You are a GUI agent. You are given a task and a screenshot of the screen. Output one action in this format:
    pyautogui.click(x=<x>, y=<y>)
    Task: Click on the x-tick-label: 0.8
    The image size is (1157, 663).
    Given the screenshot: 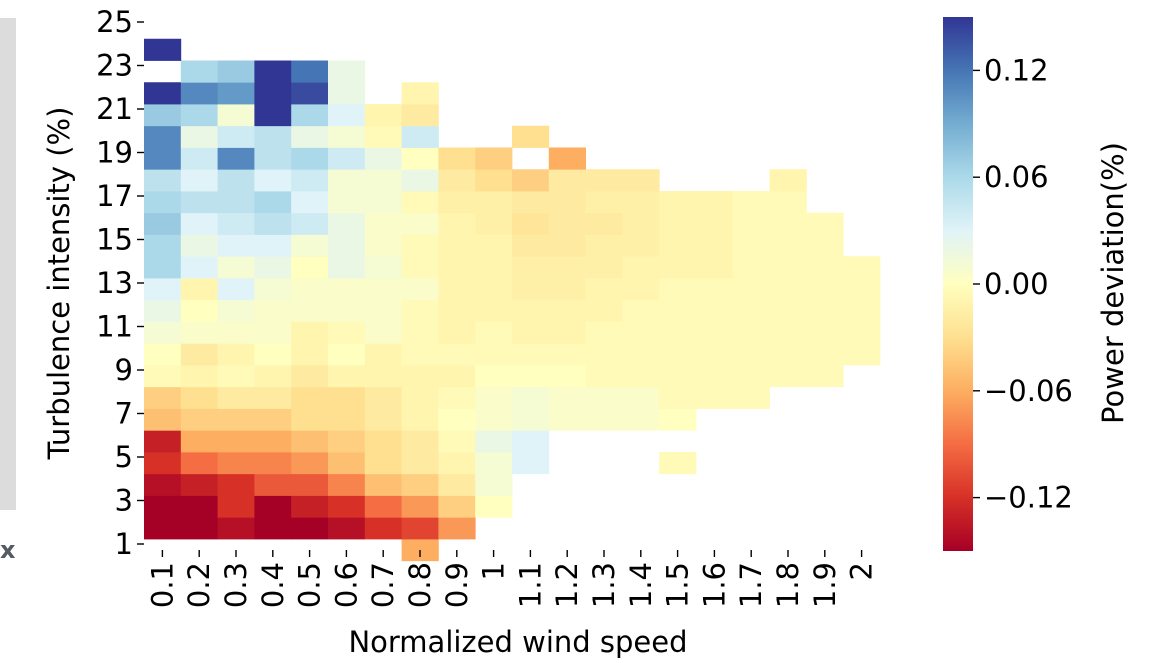 What is the action you would take?
    pyautogui.click(x=420, y=585)
    